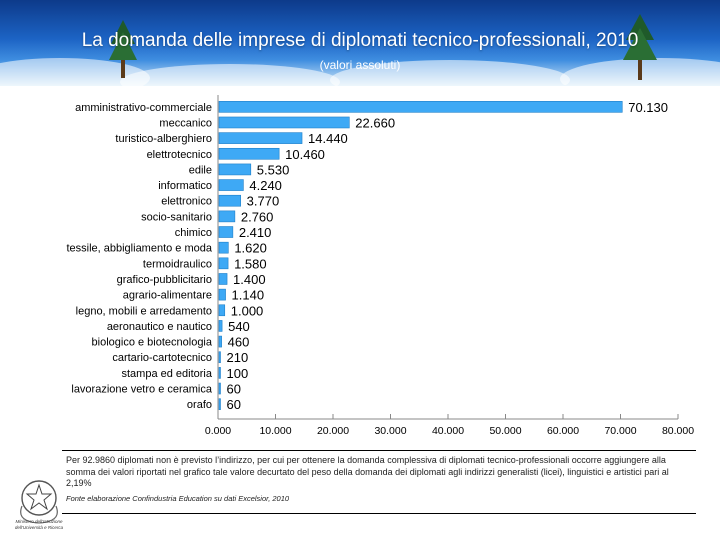 This screenshot has height=540, width=720. I want to click on category-label: meccanico, so click(185, 123).